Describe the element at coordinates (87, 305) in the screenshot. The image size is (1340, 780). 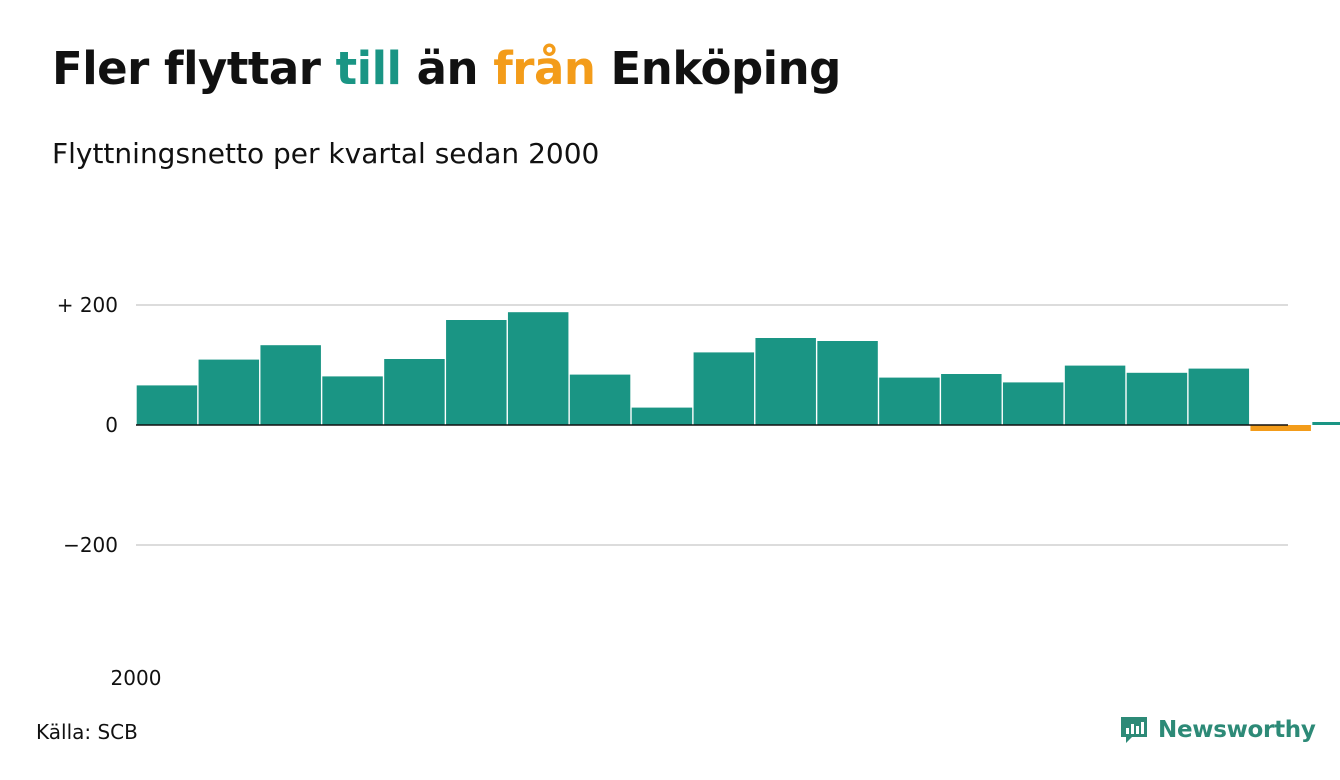
I see `y-tick-label: + 200` at that location.